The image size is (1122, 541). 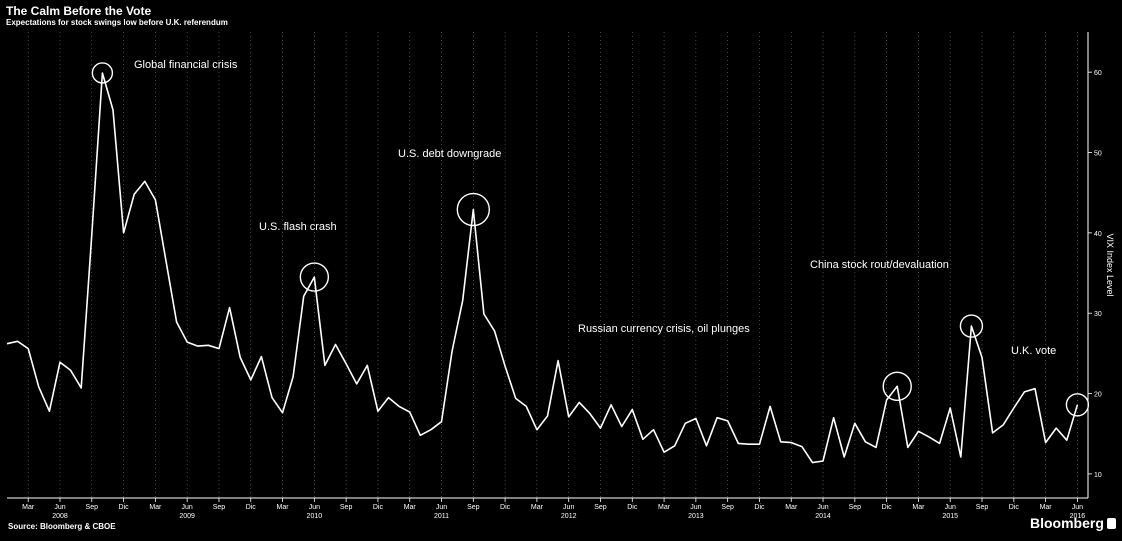 What do you see at coordinates (79, 11) in the screenshot?
I see `chart-title: The Calm Before the Vote` at bounding box center [79, 11].